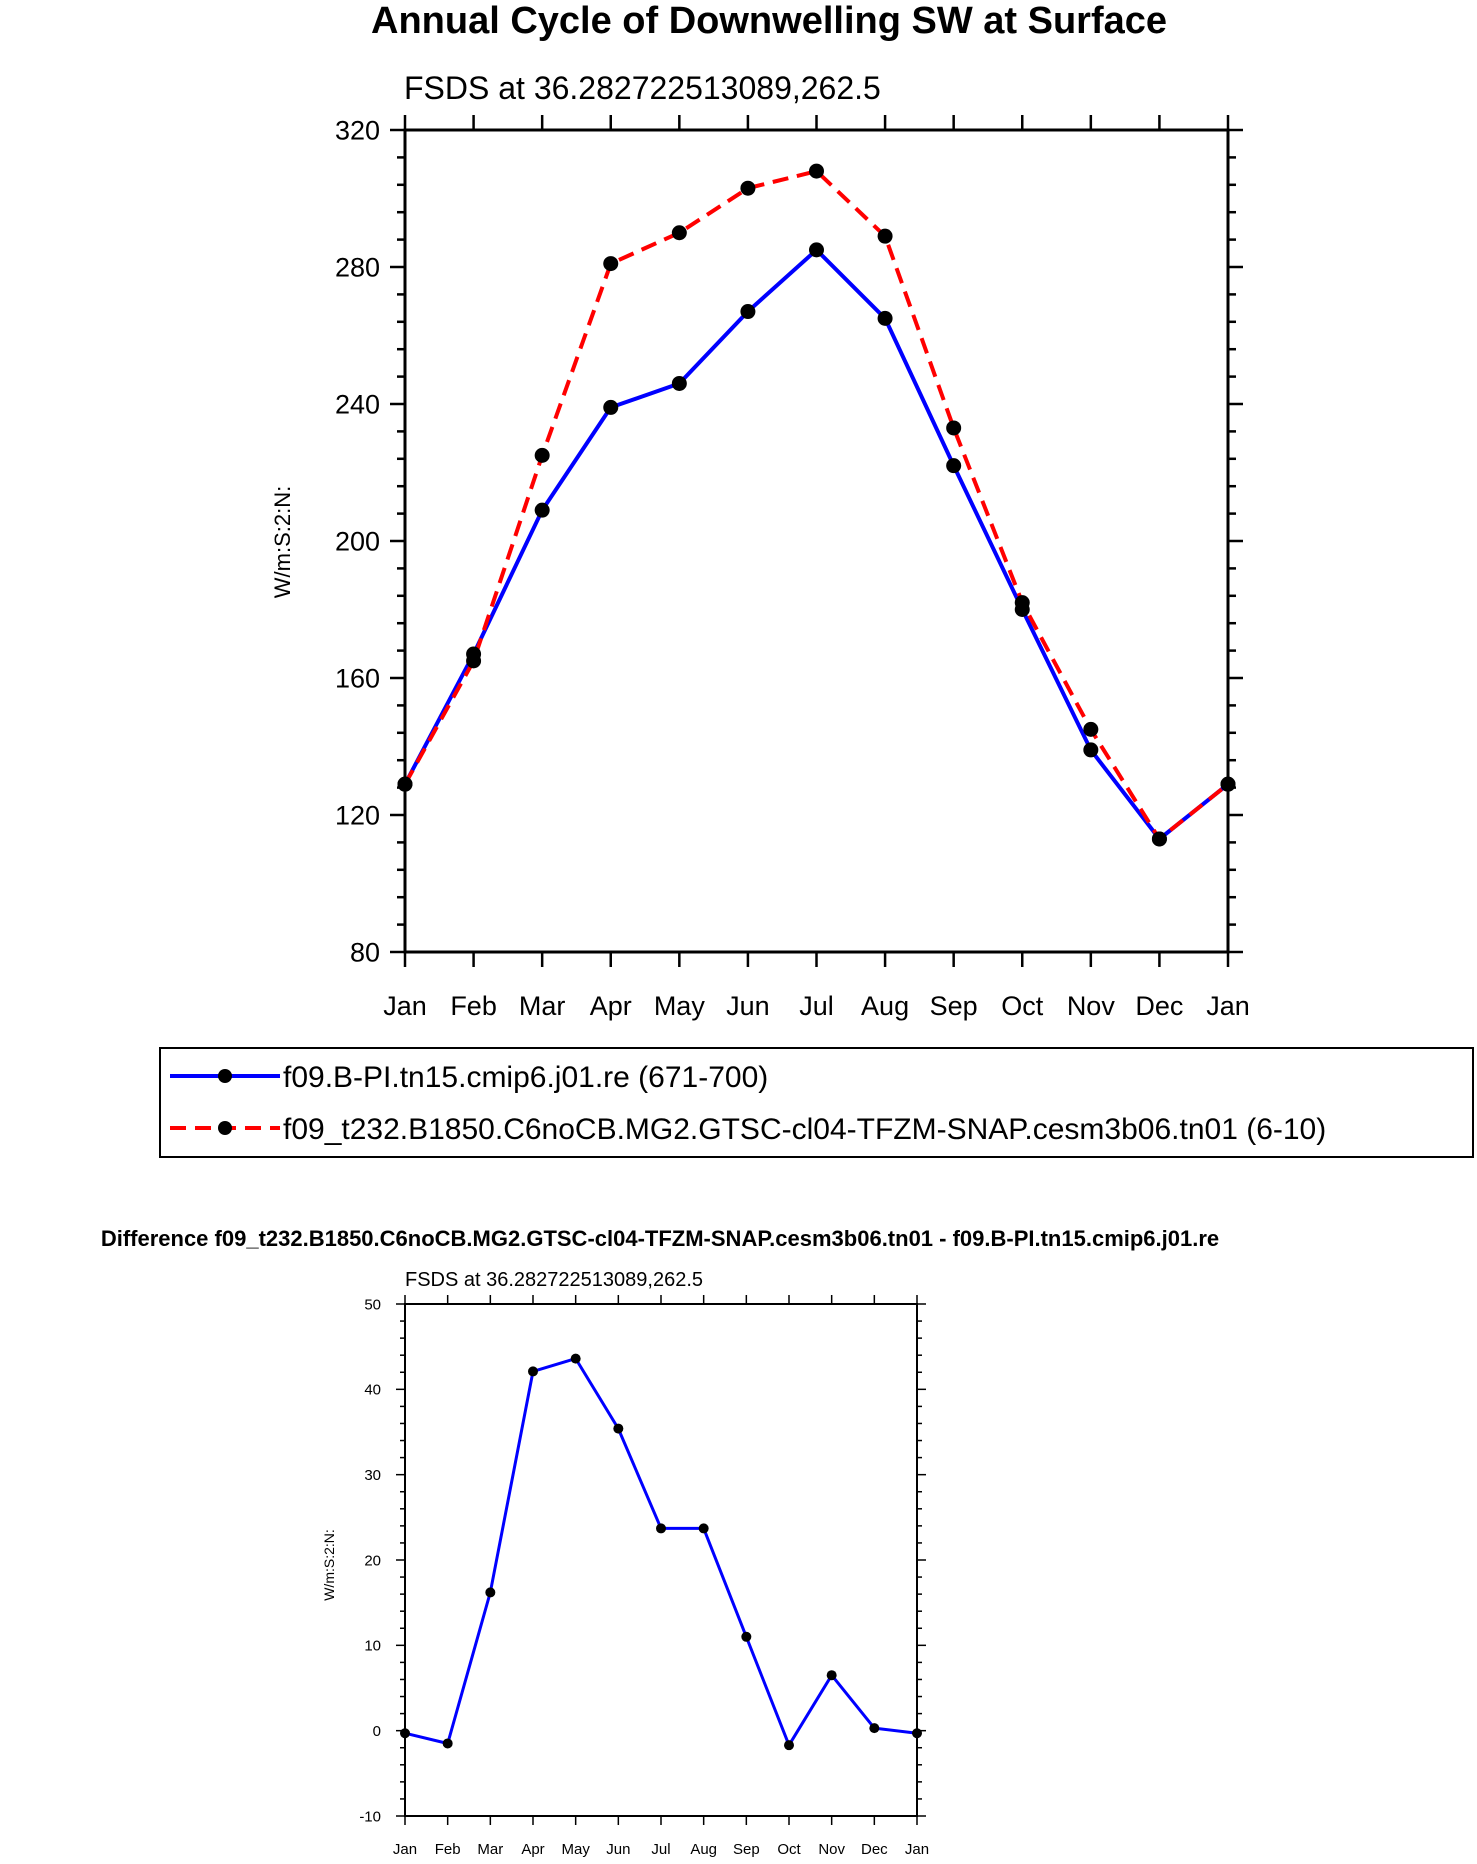  What do you see at coordinates (372, 1646) in the screenshot?
I see `y-tick-label: 10` at bounding box center [372, 1646].